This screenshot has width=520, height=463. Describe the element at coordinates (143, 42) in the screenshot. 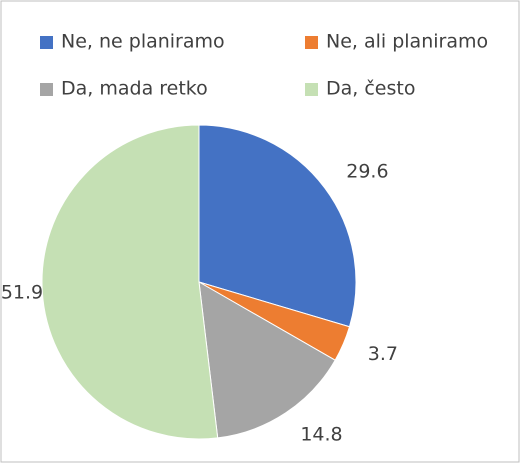

I see `legend-label: Ne, ne planiramo` at that location.